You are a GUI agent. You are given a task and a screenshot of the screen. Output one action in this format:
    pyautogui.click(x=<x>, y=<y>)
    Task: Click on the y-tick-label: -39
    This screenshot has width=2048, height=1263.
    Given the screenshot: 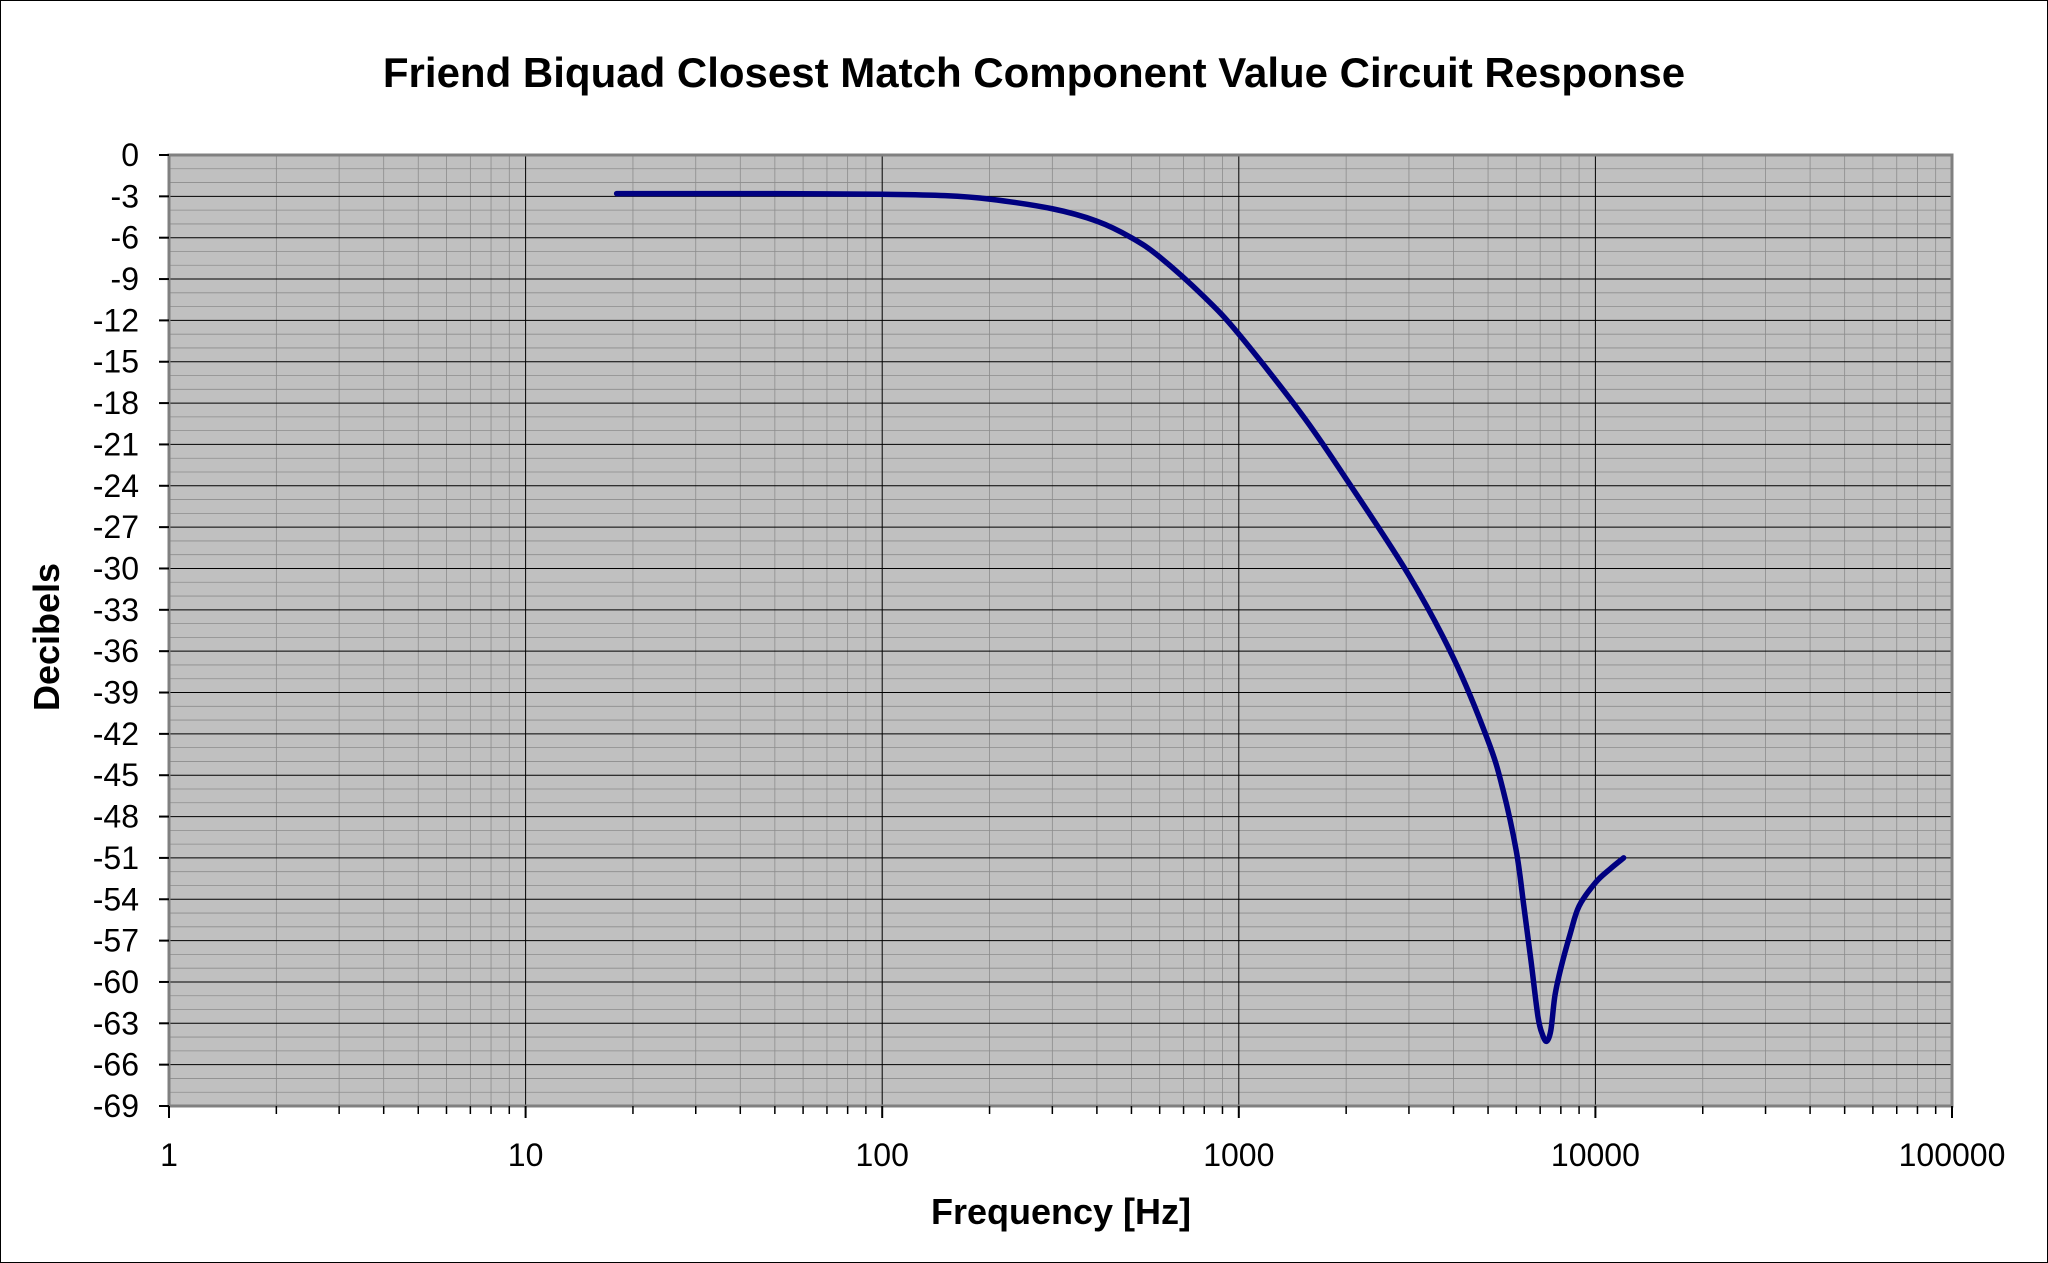 What is the action you would take?
    pyautogui.click(x=116, y=693)
    